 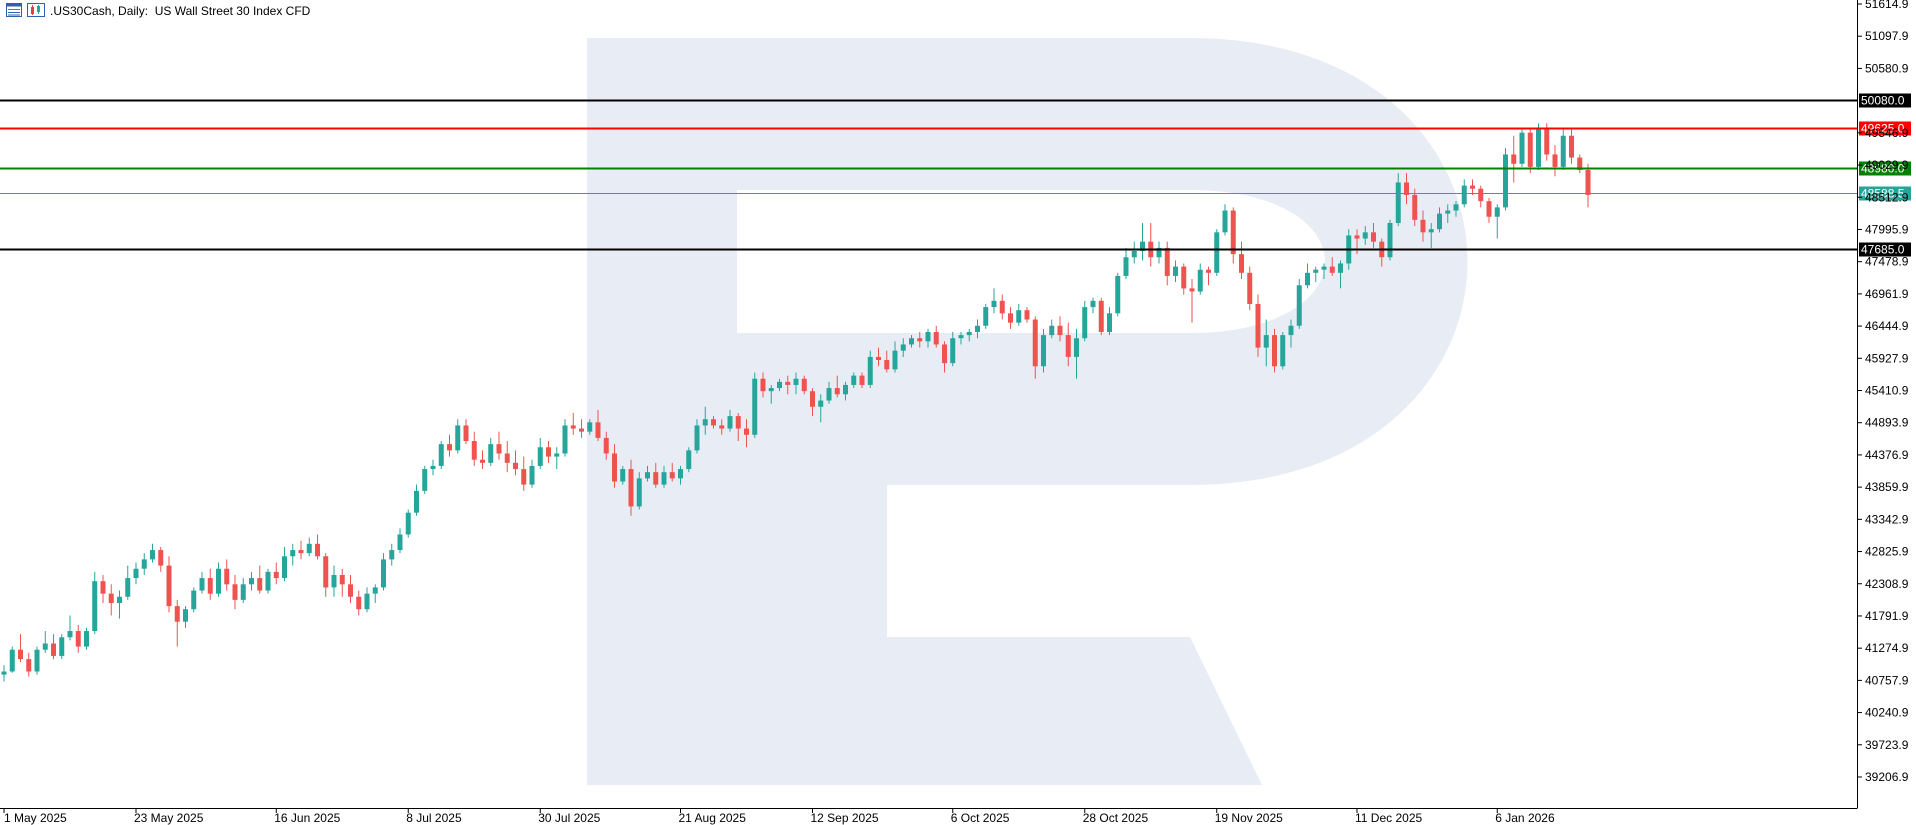 I want to click on current-price-label-bg, so click(x=1885, y=193).